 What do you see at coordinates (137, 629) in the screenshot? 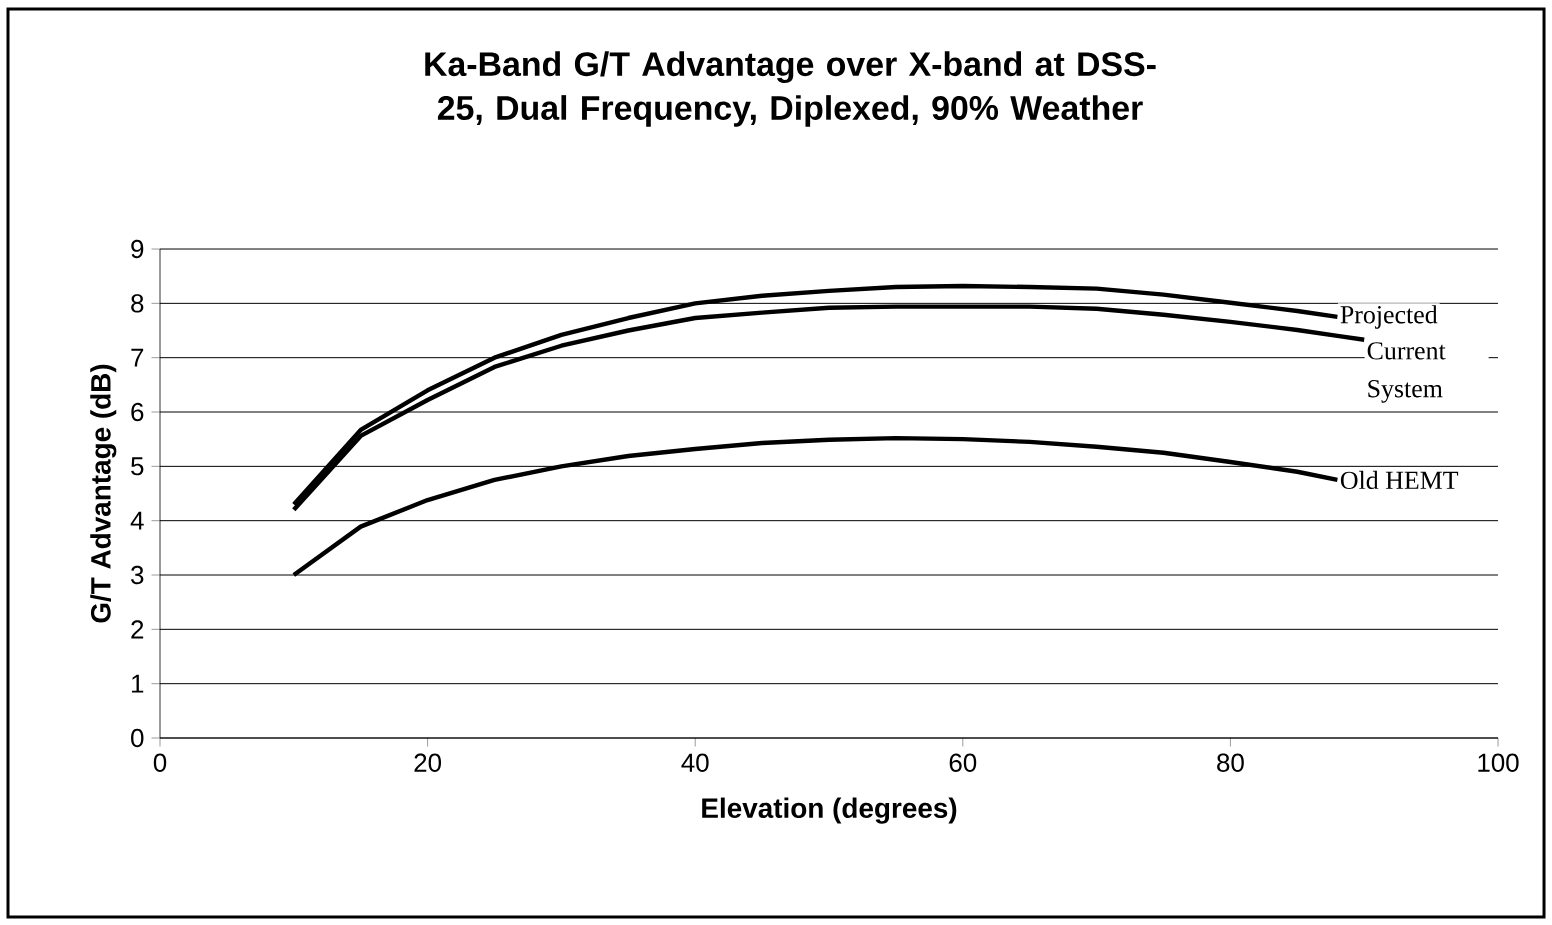
I see `y-tick-label: 2` at bounding box center [137, 629].